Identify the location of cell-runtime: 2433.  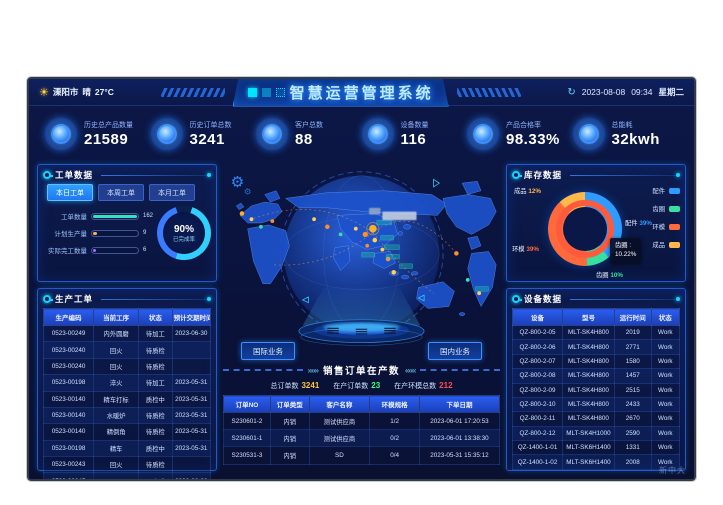
(632, 404).